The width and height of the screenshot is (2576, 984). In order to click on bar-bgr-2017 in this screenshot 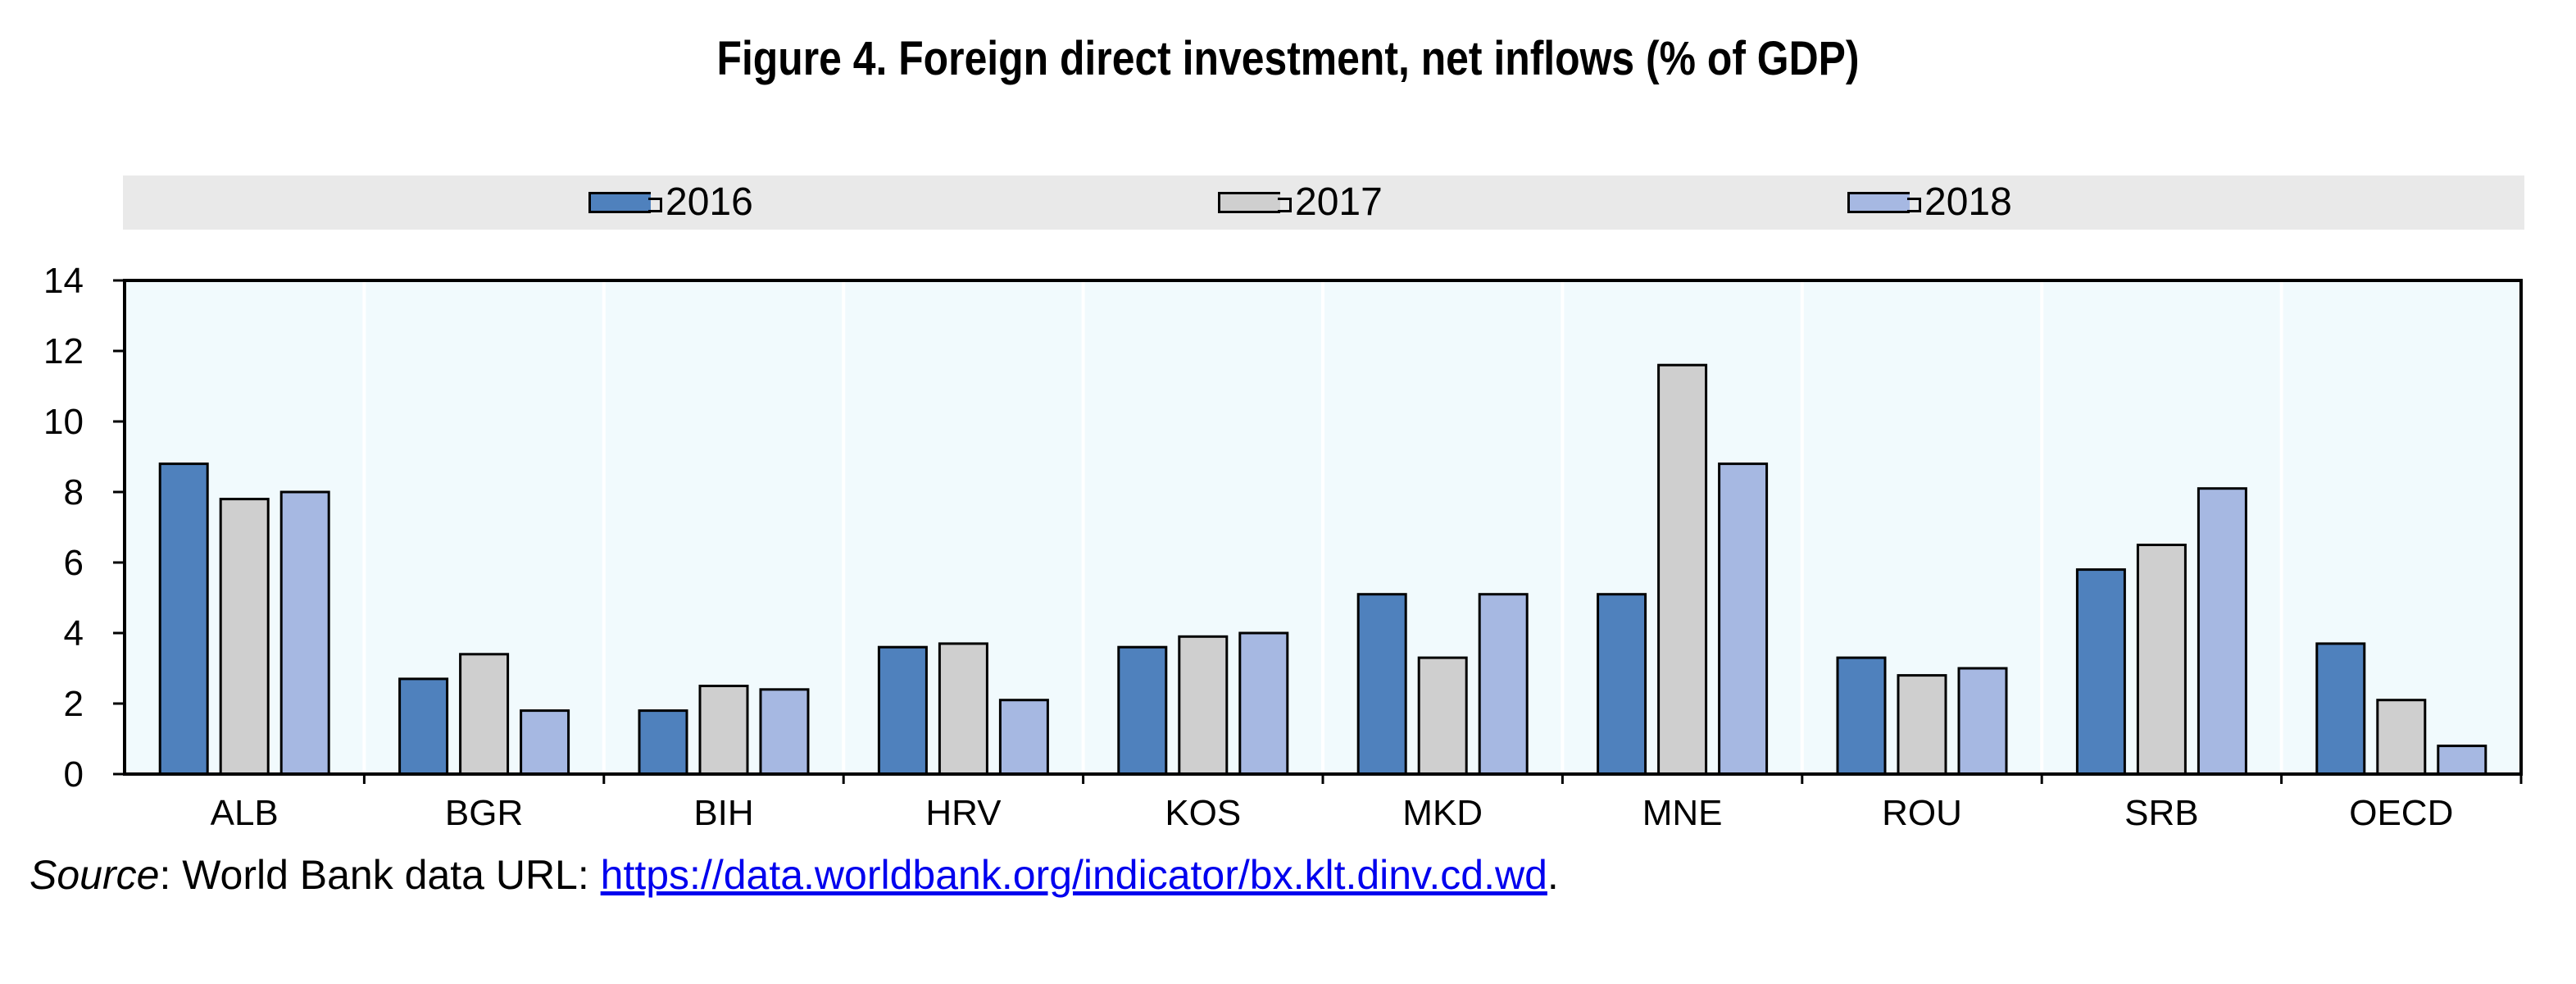, I will do `click(484, 714)`.